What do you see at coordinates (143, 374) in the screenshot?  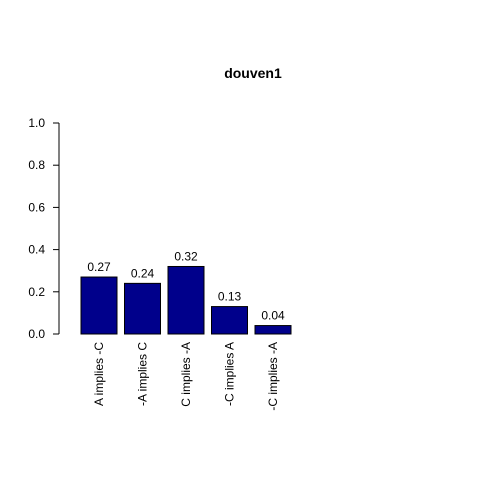 I see `x-category-label: -A implies C` at bounding box center [143, 374].